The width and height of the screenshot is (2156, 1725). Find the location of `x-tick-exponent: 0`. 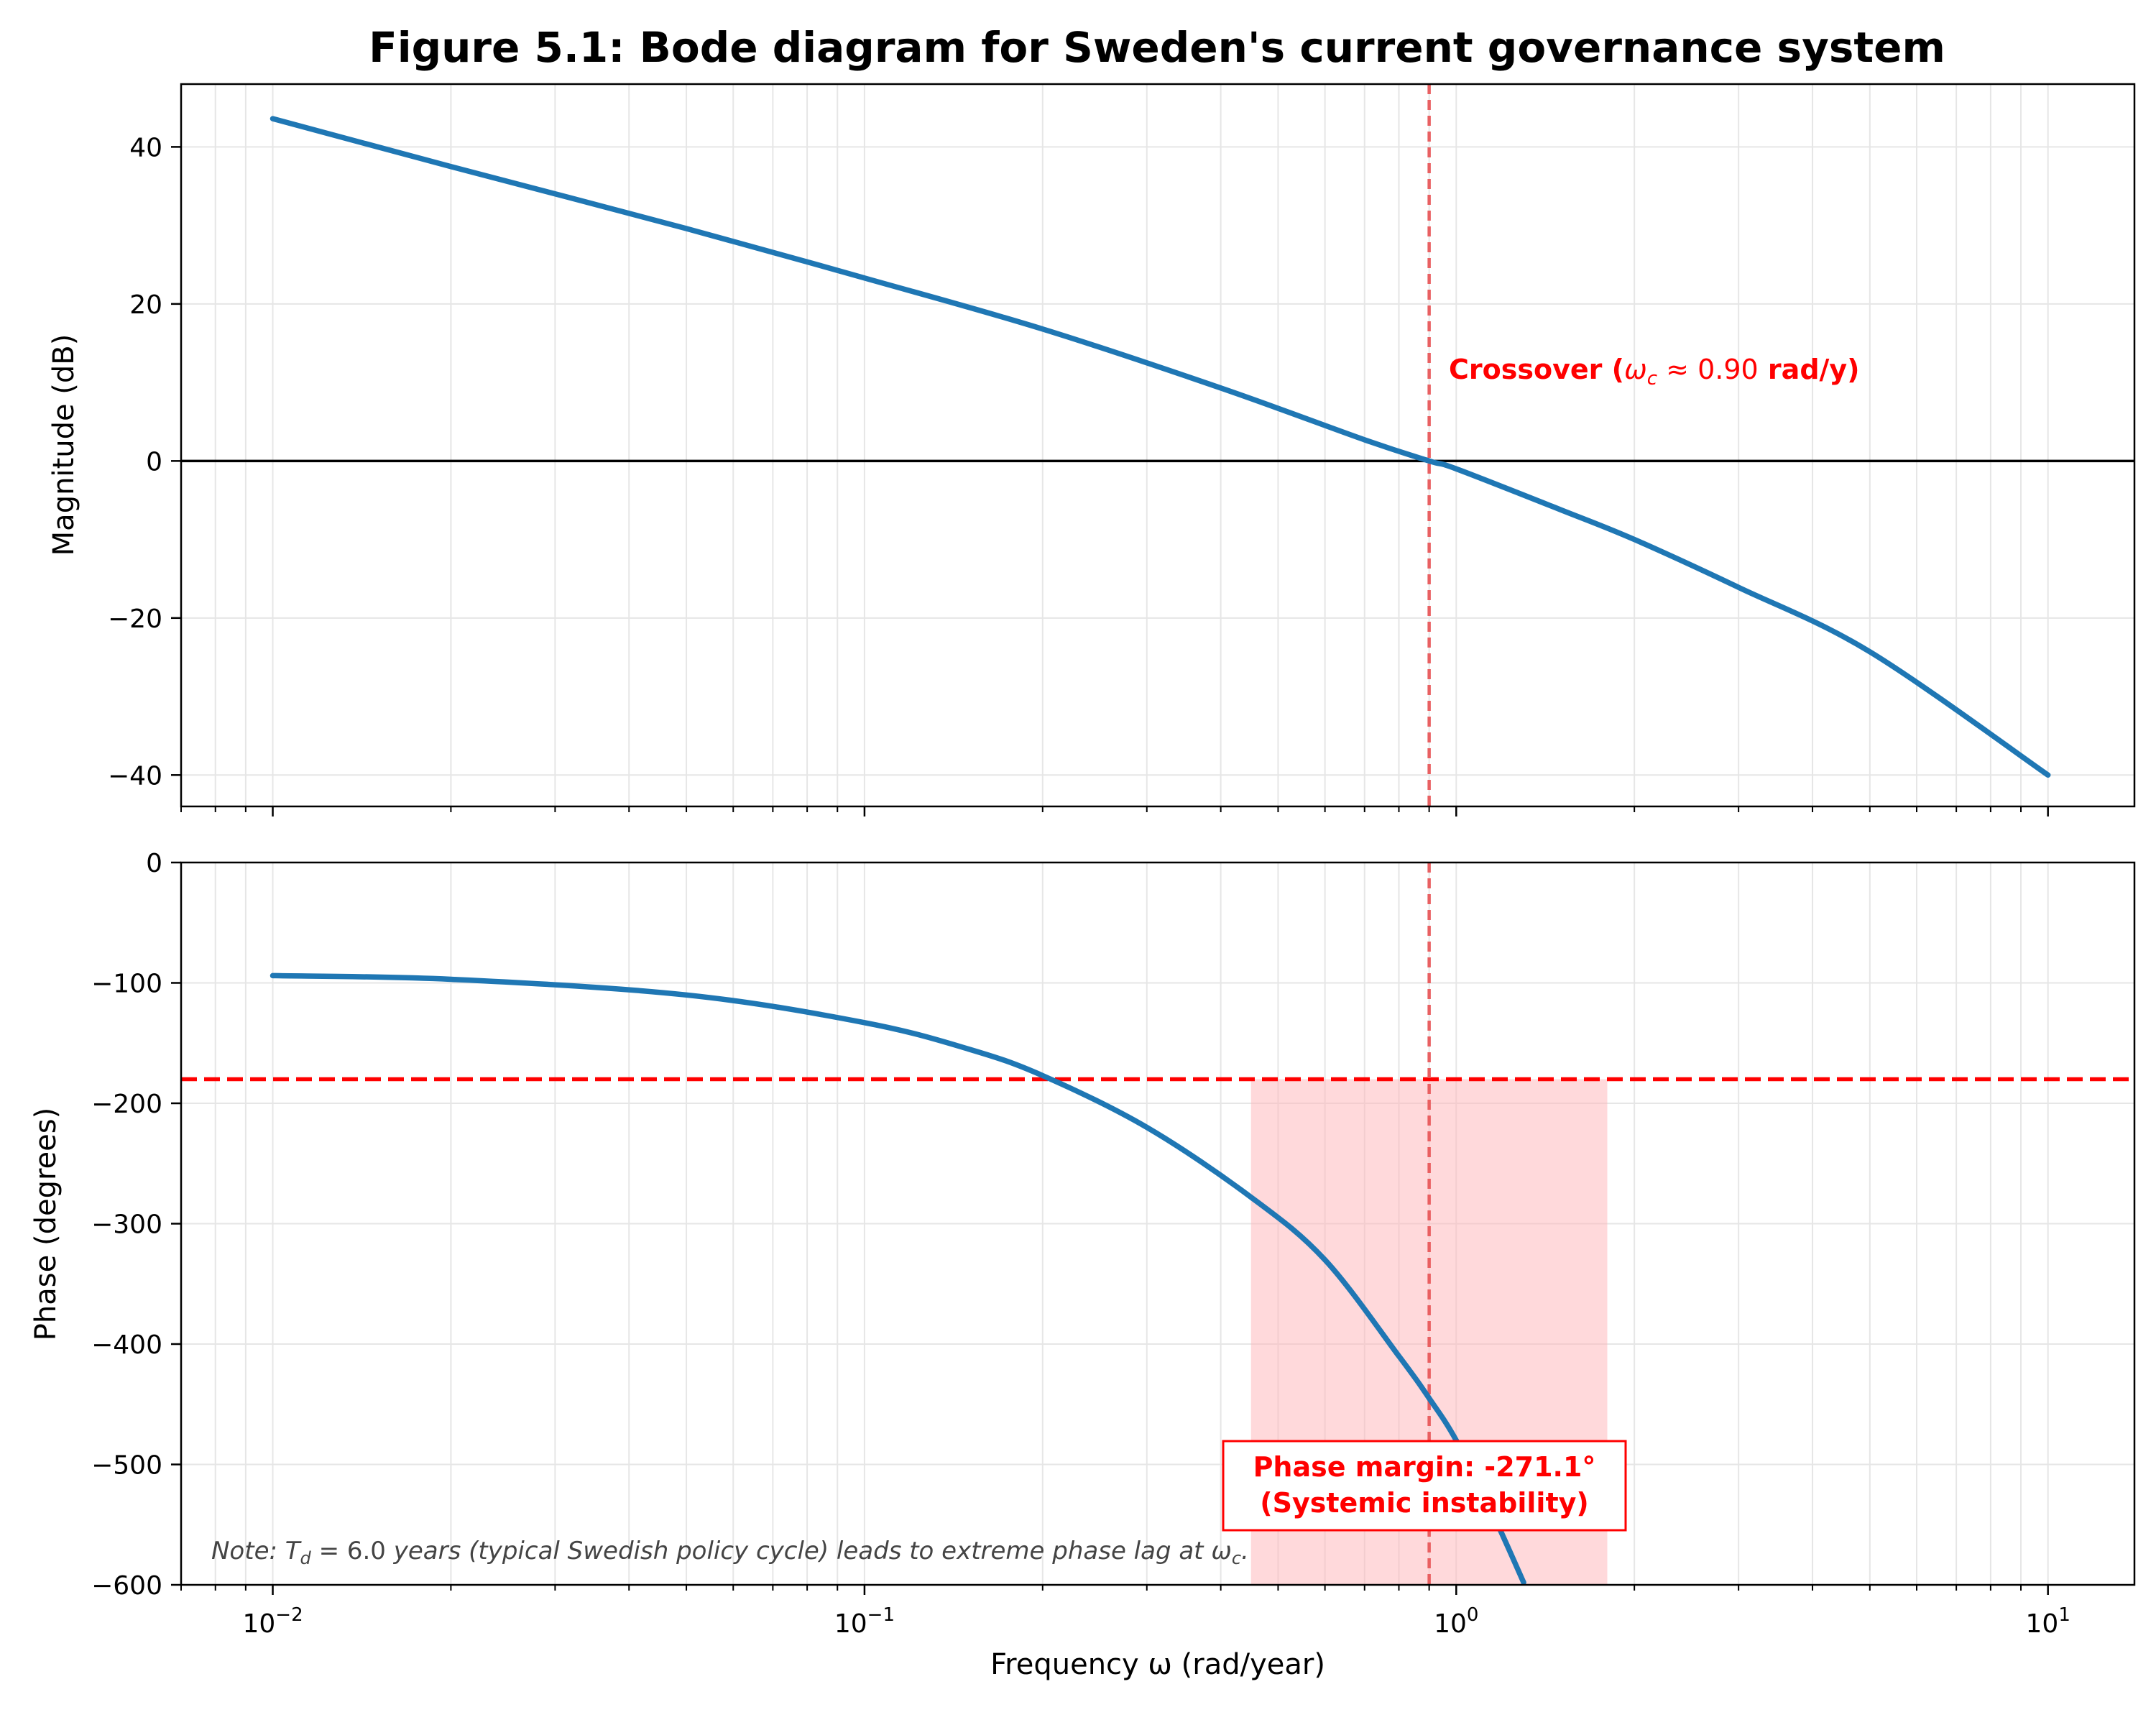

x-tick-exponent: 0 is located at coordinates (1473, 1615).